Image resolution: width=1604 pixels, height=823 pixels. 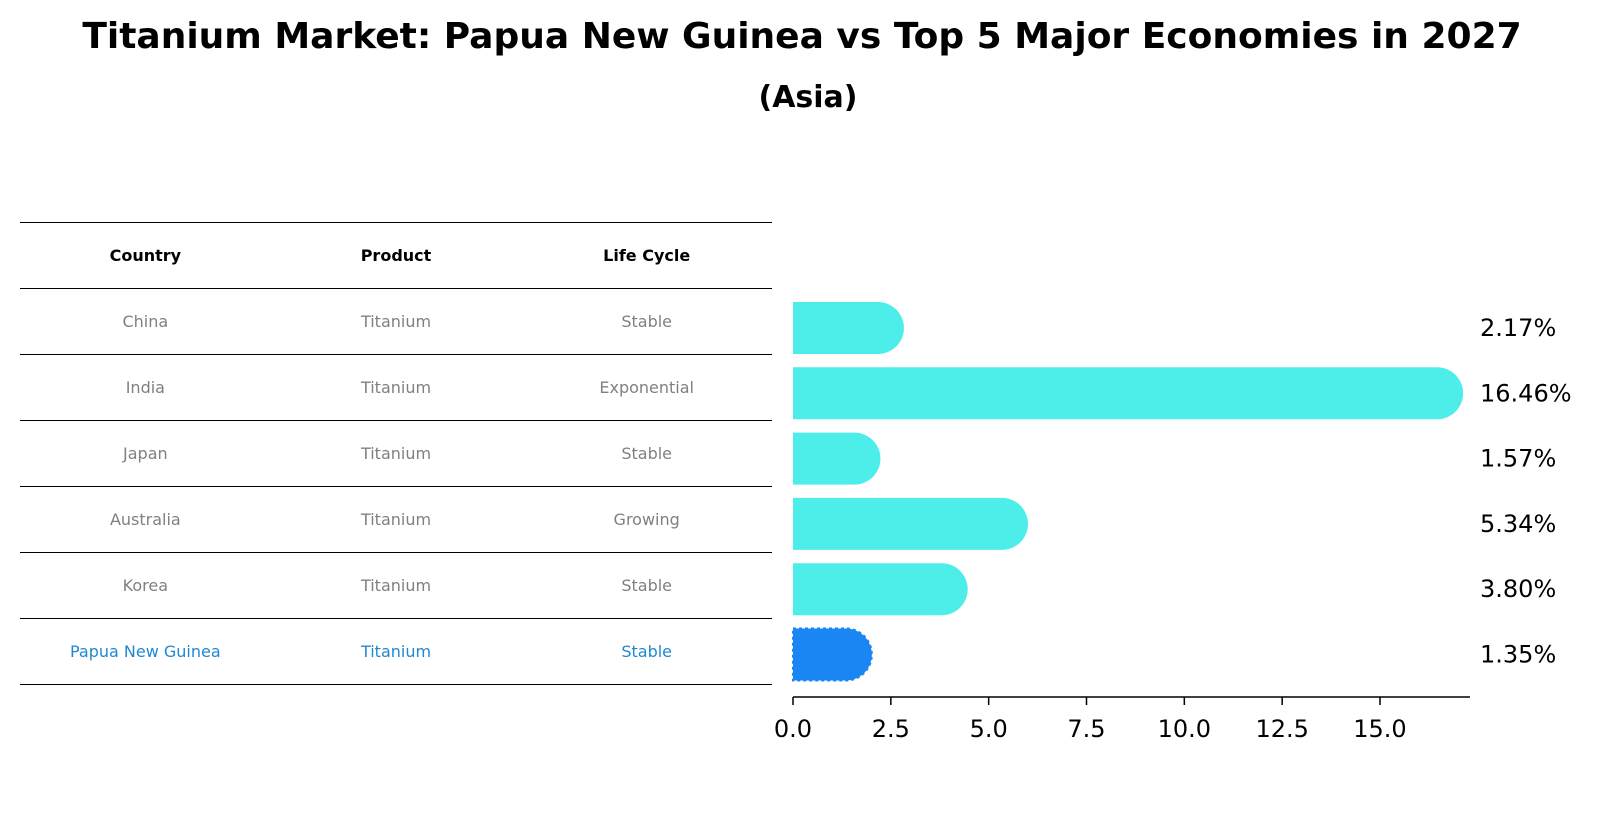 What do you see at coordinates (145, 519) in the screenshot?
I see `cell-country: Australia` at bounding box center [145, 519].